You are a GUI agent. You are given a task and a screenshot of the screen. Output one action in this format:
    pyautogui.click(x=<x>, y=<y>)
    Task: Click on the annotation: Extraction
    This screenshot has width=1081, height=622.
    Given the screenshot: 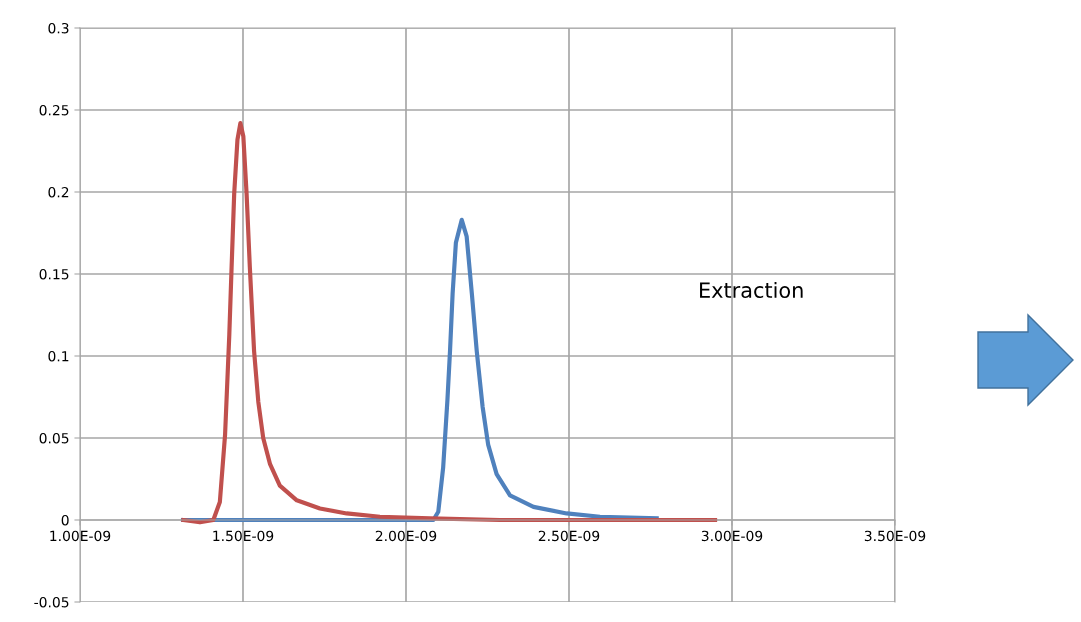 What is the action you would take?
    pyautogui.click(x=751, y=290)
    